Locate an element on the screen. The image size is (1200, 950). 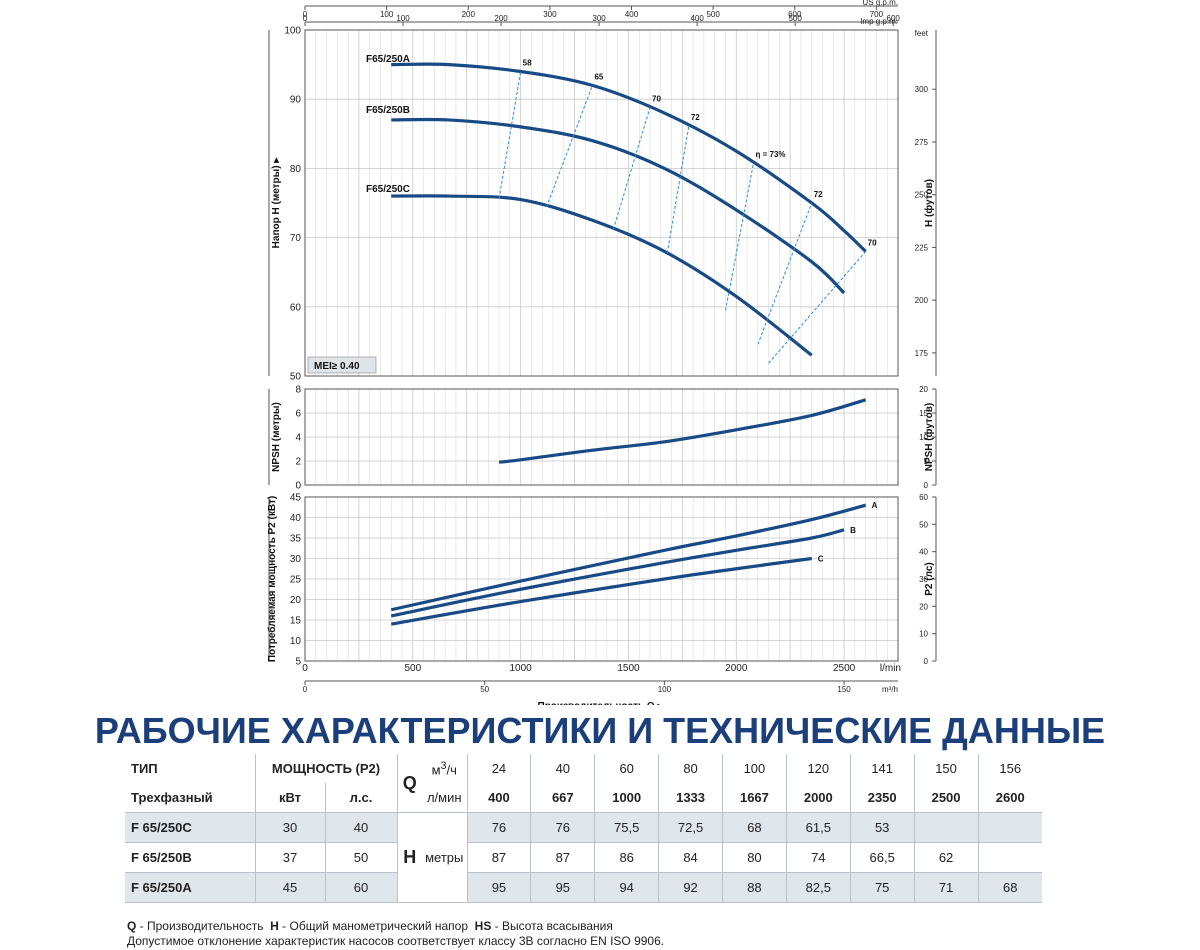
type-subheader: Трехфазный is located at coordinates (190, 798).